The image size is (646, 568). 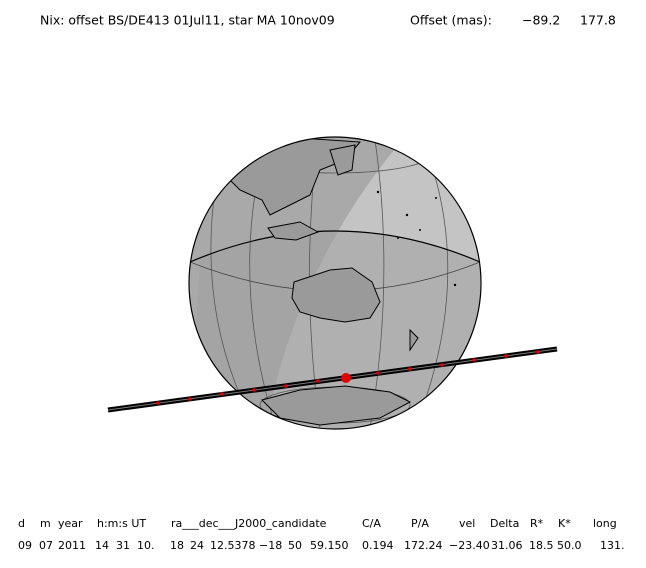 What do you see at coordinates (177, 545) in the screenshot?
I see `cell: 18` at bounding box center [177, 545].